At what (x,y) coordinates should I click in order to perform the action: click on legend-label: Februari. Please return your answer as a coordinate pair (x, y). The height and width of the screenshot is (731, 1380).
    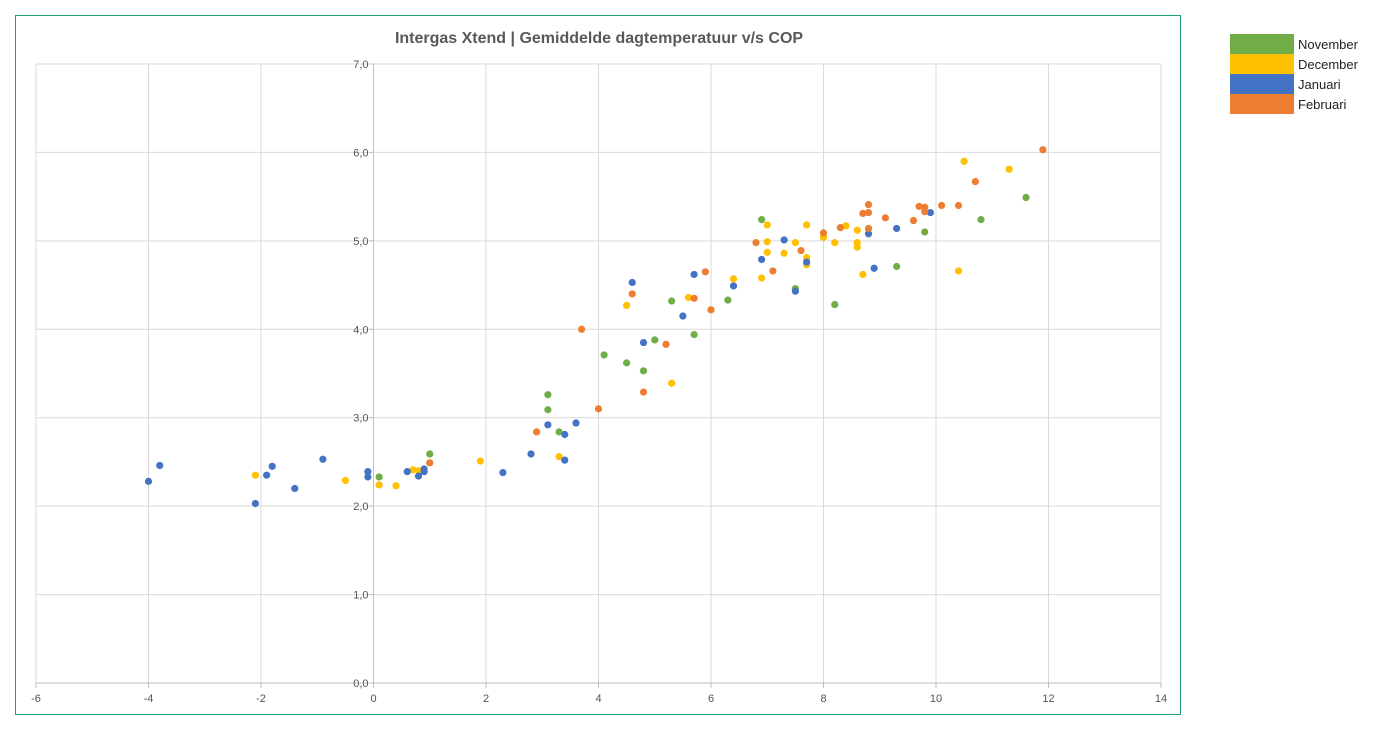
    Looking at the image, I should click on (1322, 104).